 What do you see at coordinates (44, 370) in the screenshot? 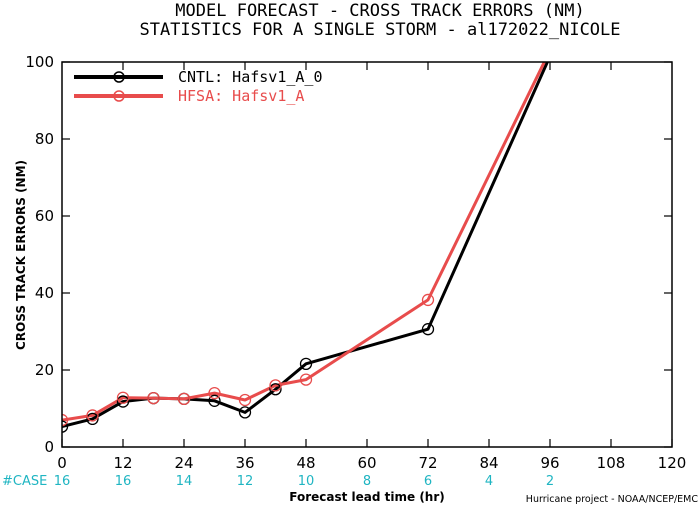
I see `y-tick-label-20: 20` at bounding box center [44, 370].